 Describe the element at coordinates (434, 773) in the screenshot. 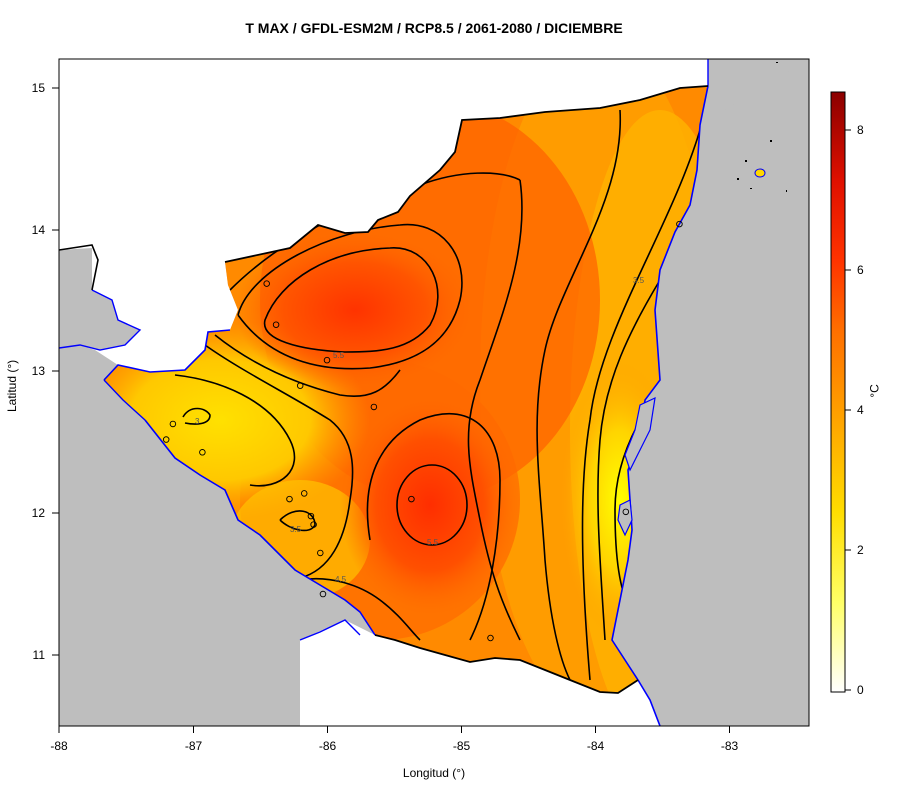

I see `x-axis-label: Longitud (°)` at that location.